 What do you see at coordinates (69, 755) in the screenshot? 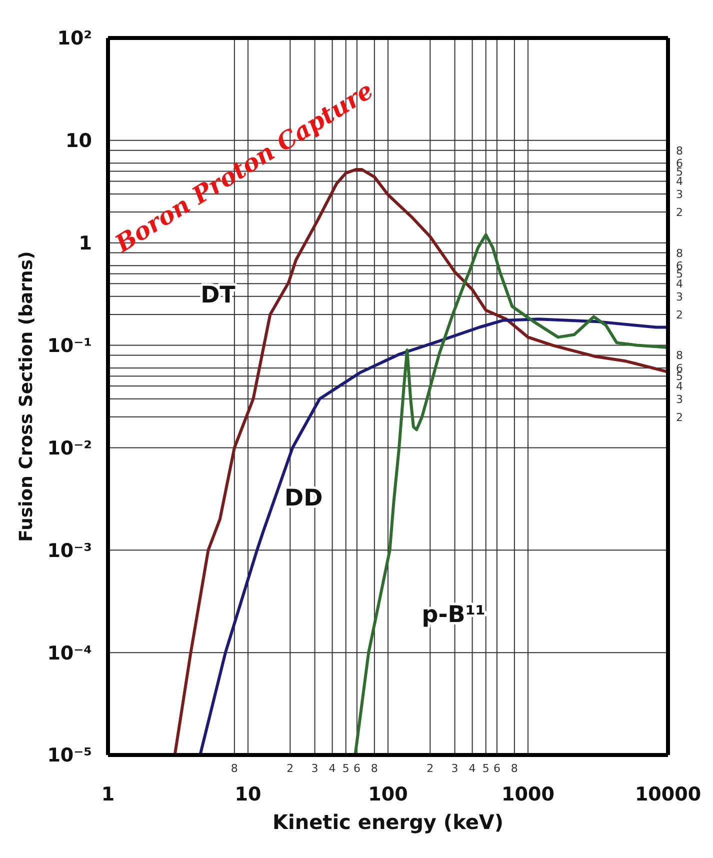
I see `y-tick-label: 10⁻⁵` at bounding box center [69, 755].